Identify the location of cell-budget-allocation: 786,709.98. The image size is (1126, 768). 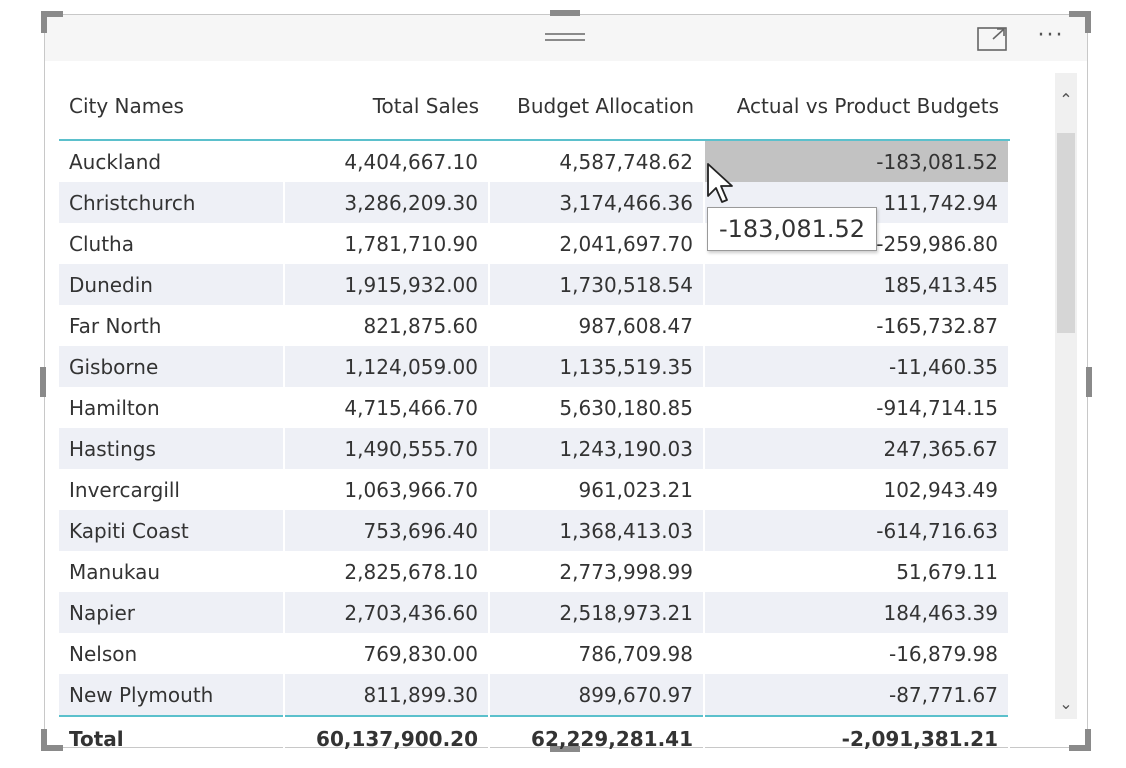
(597, 653).